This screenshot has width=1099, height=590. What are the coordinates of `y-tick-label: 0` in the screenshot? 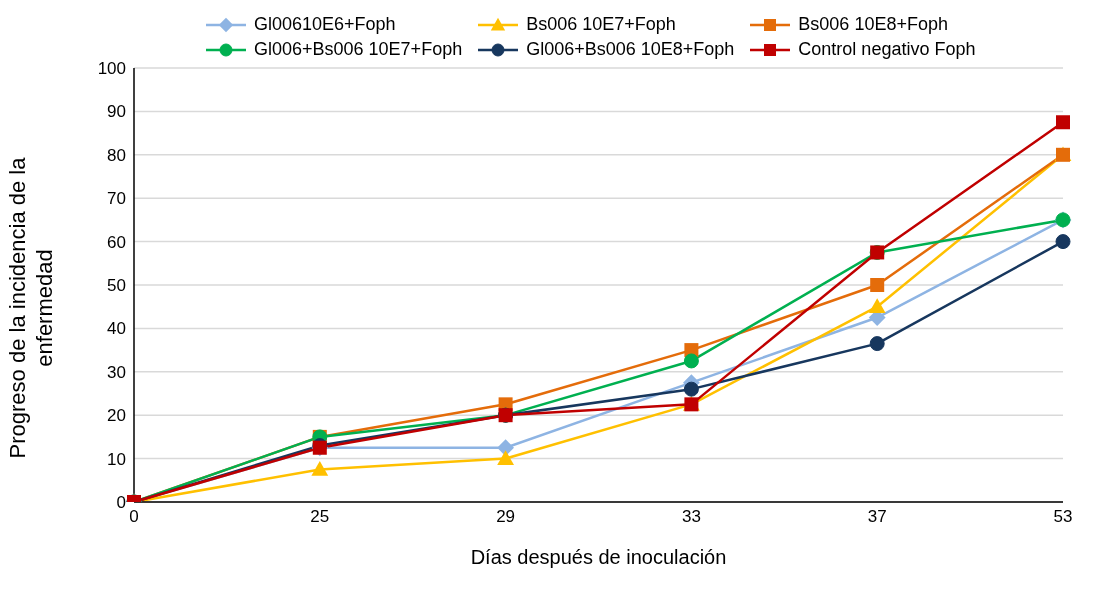 It's located at (121, 503).